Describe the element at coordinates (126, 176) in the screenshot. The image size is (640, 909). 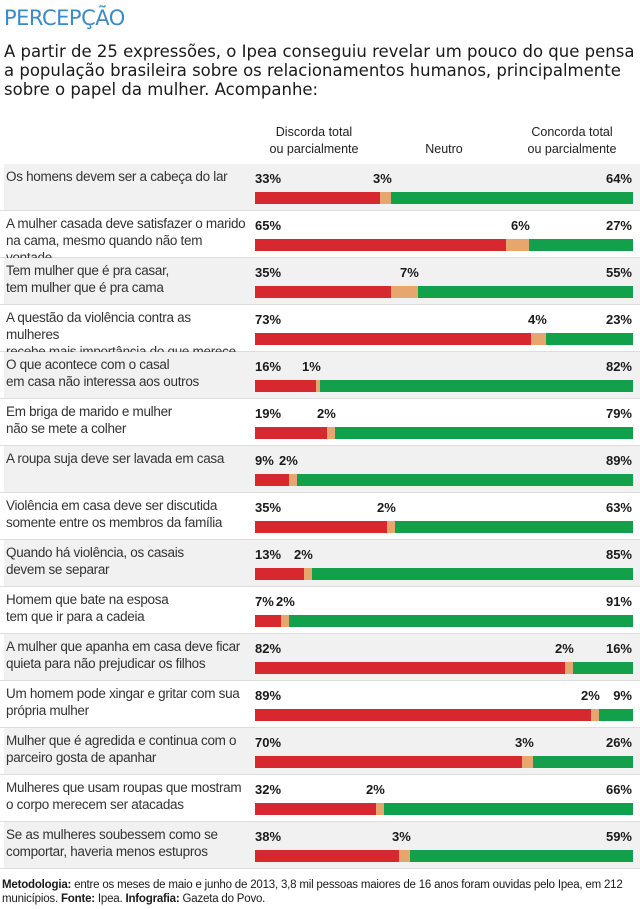
I see `statement-text: Os homens devem ser a cabeça do lar` at that location.